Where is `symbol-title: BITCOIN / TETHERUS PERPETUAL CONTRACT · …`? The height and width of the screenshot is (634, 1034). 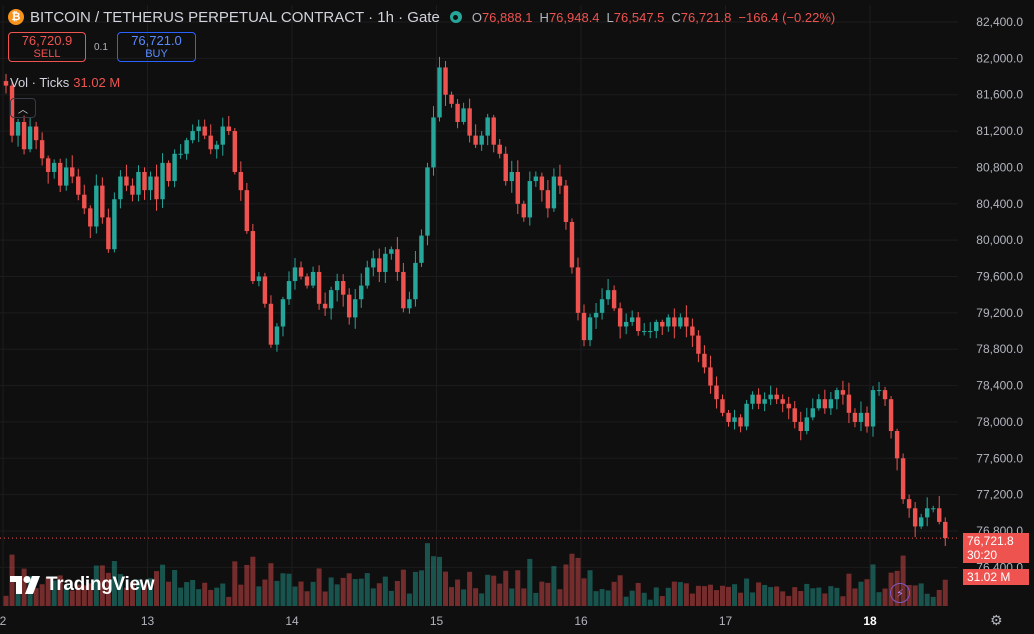
symbol-title: BITCOIN / TETHERUS PERPETUAL CONTRACT · … is located at coordinates (235, 17).